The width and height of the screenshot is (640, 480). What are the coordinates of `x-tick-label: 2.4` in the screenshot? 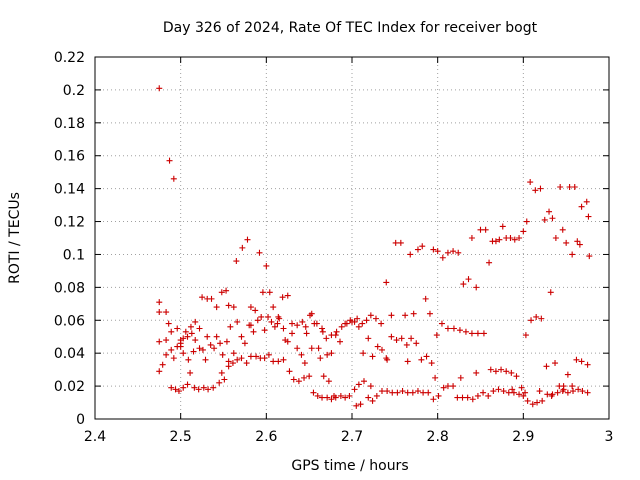 It's located at (95, 437).